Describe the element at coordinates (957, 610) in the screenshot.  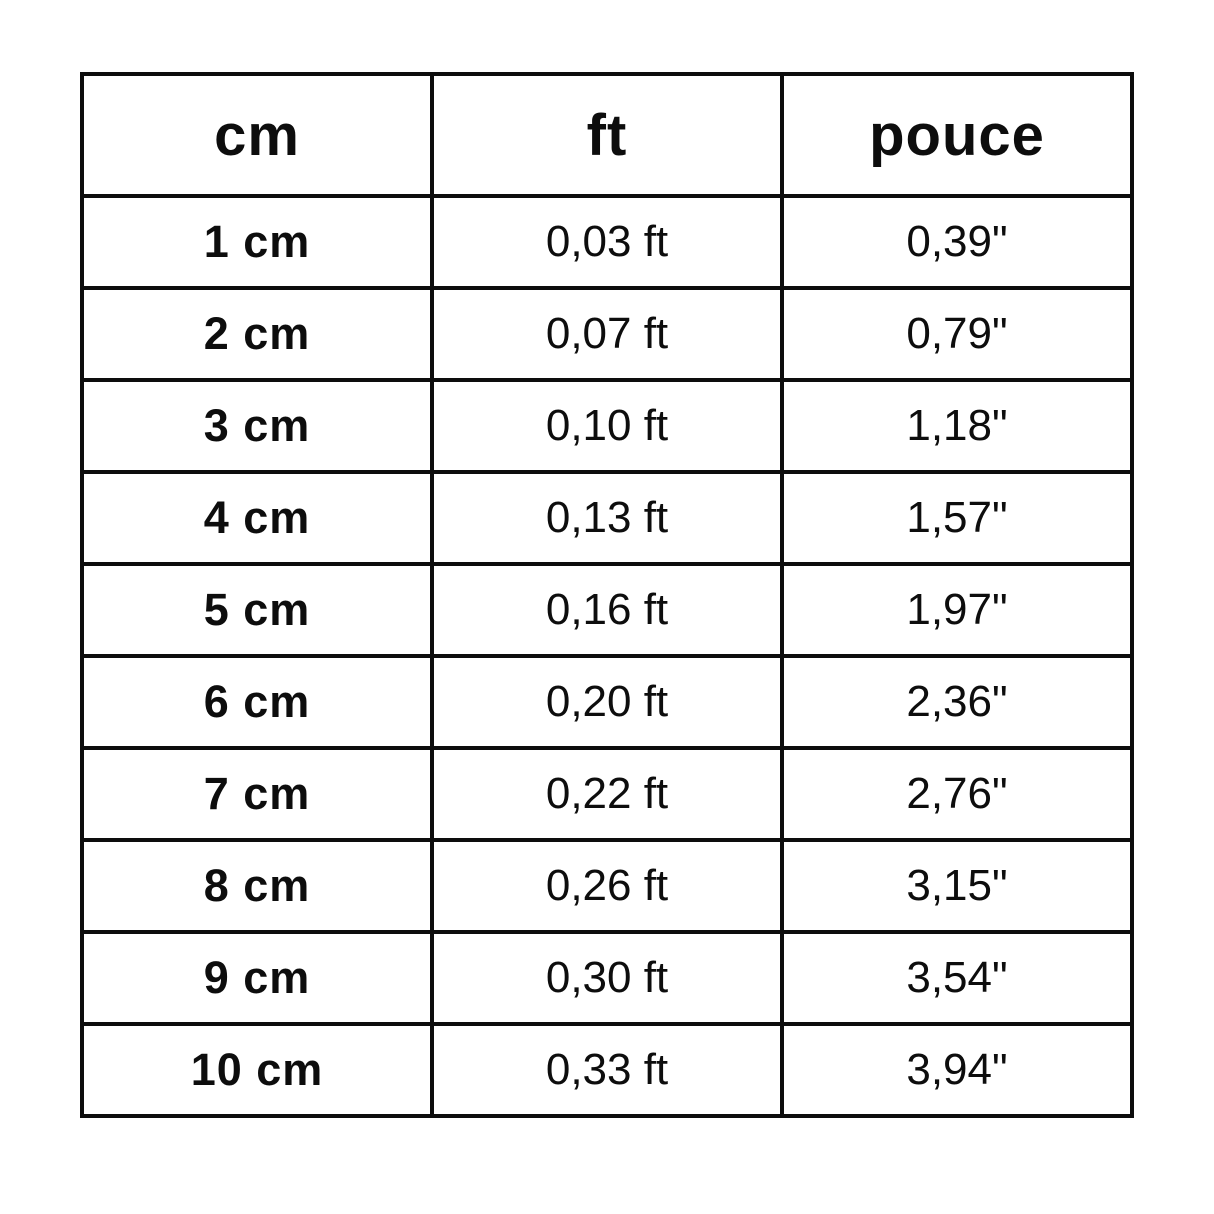
I see `cell-pouce: 1,97"` at that location.